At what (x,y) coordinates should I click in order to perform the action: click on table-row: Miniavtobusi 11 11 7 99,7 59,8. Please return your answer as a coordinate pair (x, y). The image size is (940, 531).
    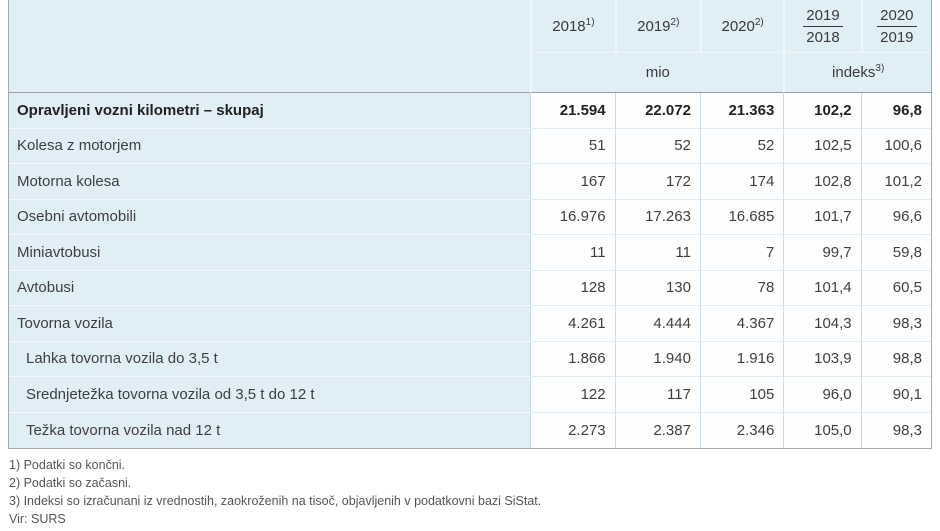
    Looking at the image, I should click on (470, 253).